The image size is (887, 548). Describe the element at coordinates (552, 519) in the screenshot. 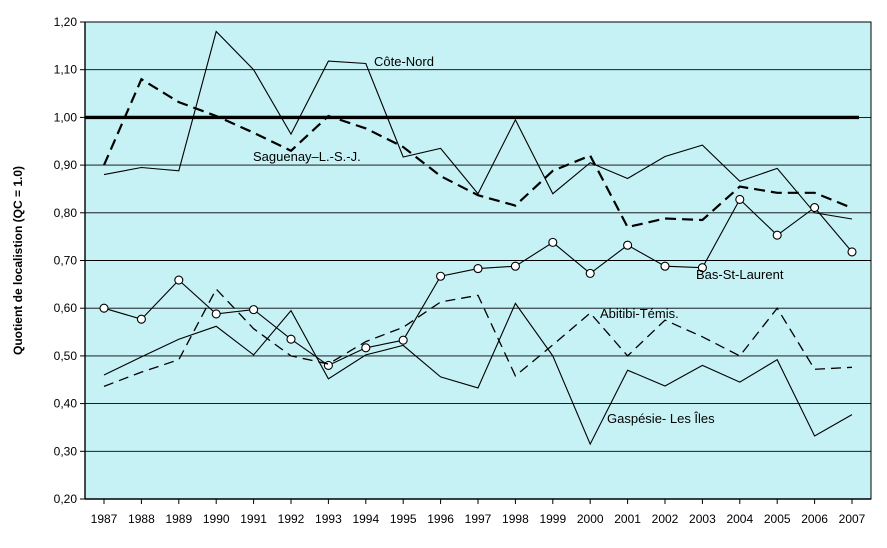

I see `x-tick-label: 1999` at that location.